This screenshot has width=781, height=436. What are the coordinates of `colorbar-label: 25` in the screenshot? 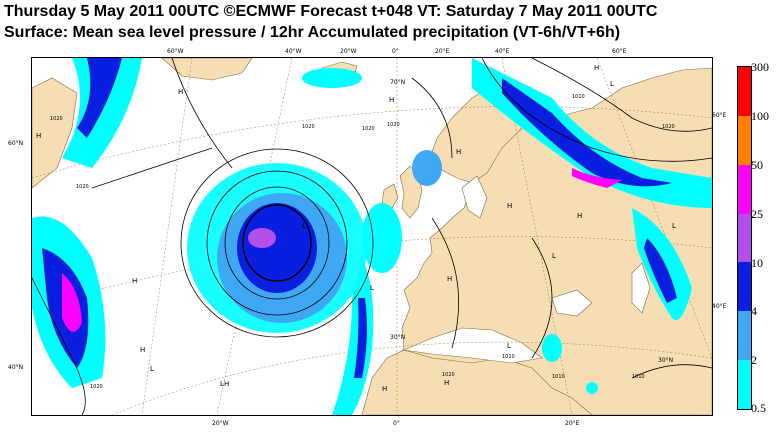 It's located at (757, 214).